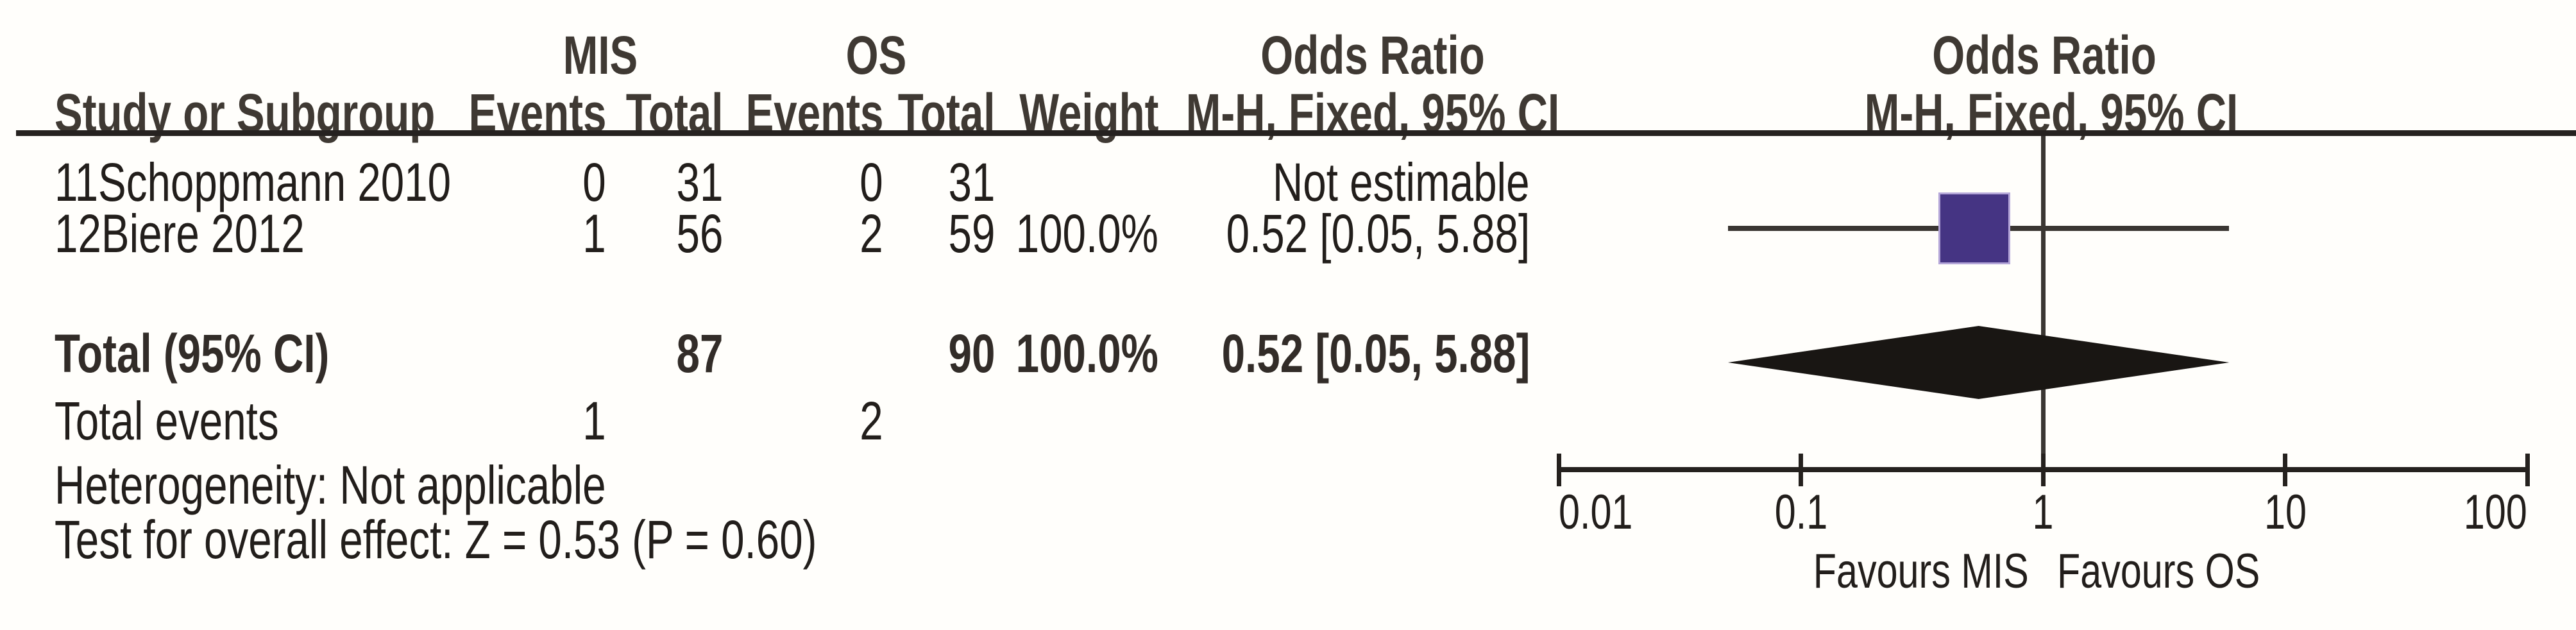 The width and height of the screenshot is (2576, 630). Describe the element at coordinates (330, 485) in the screenshot. I see `heterogeneity-text: Heterogeneity: Not applicable` at that location.